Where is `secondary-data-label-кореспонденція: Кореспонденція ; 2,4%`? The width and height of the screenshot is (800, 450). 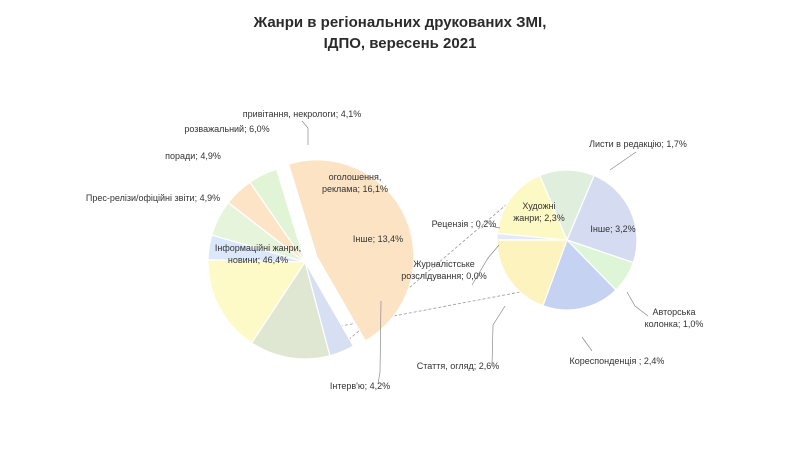
secondary-data-label-кореспонденція: Кореспонденція ; 2,4% is located at coordinates (617, 361).